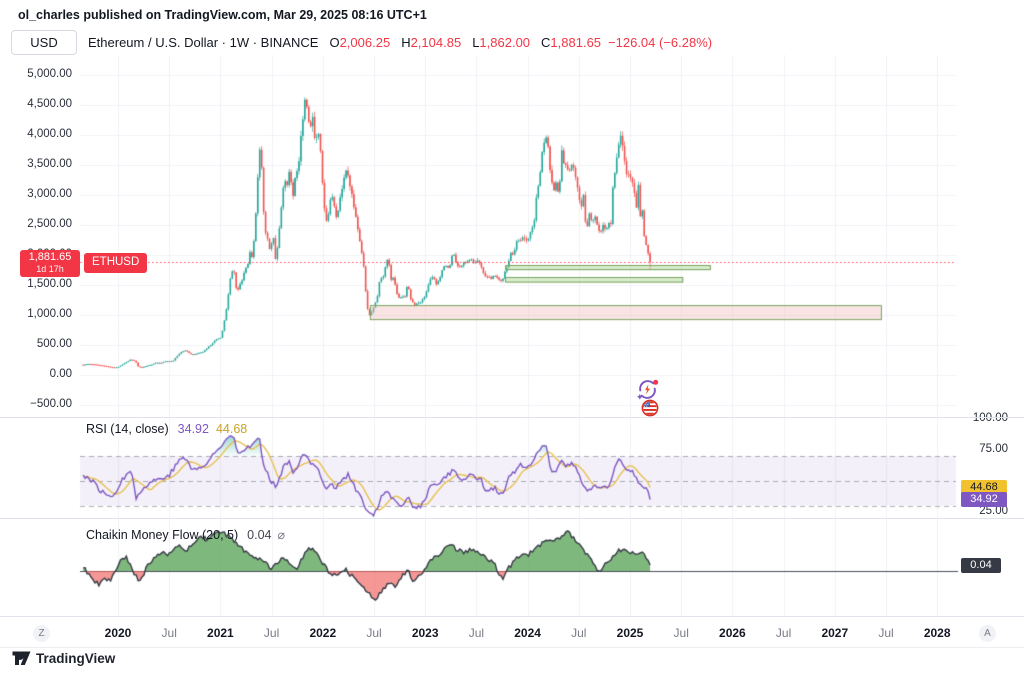 The height and width of the screenshot is (676, 1024). Describe the element at coordinates (987, 633) in the screenshot. I see `autoscale-badge: A` at that location.